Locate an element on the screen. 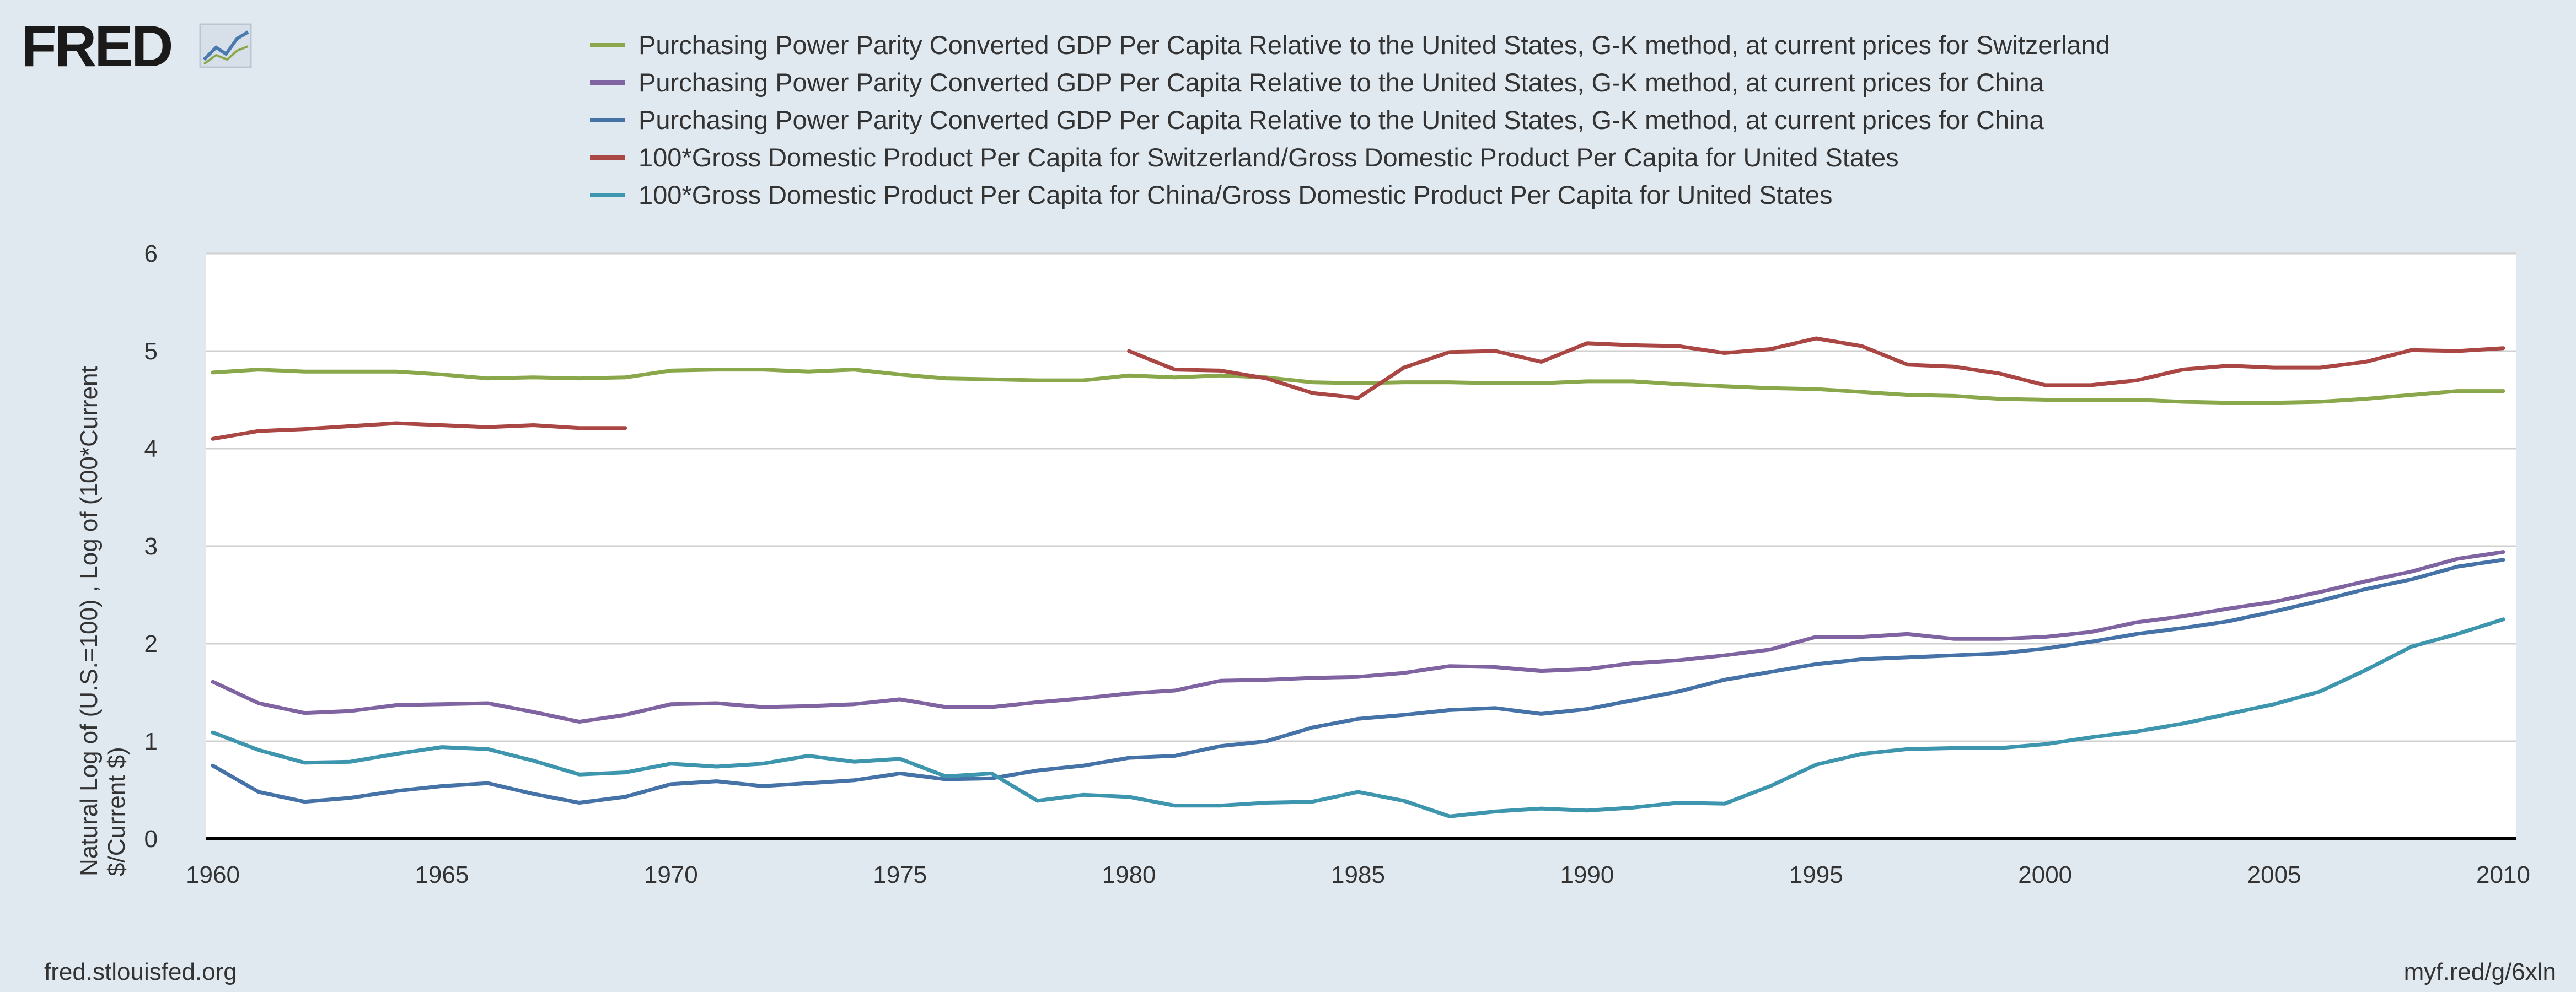 The width and height of the screenshot is (2576, 992). y-tick-label: 6 is located at coordinates (151, 253).